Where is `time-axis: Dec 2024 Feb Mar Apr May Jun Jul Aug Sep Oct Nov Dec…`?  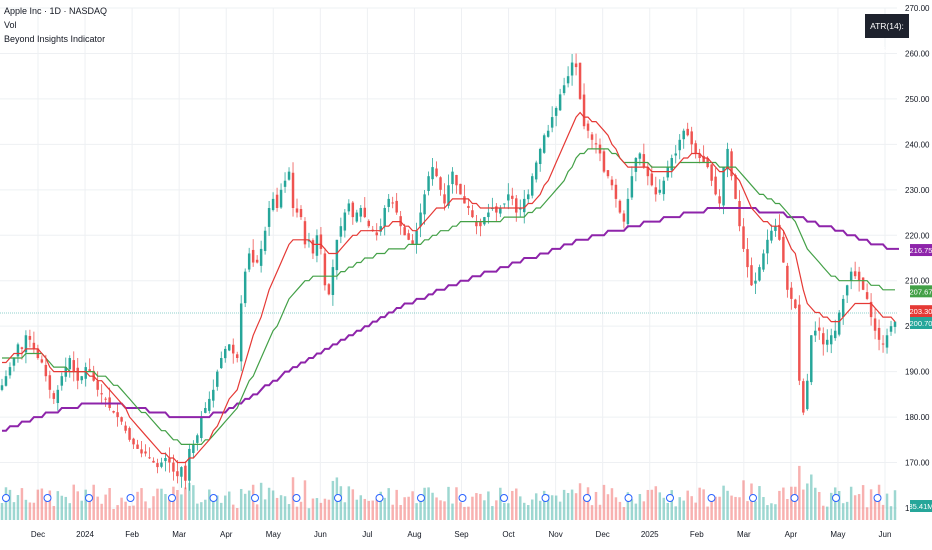
time-axis: Dec 2024 Feb Mar Apr May Jun Jul Aug Sep Oct Nov Dec… is located at coordinates (461, 534).